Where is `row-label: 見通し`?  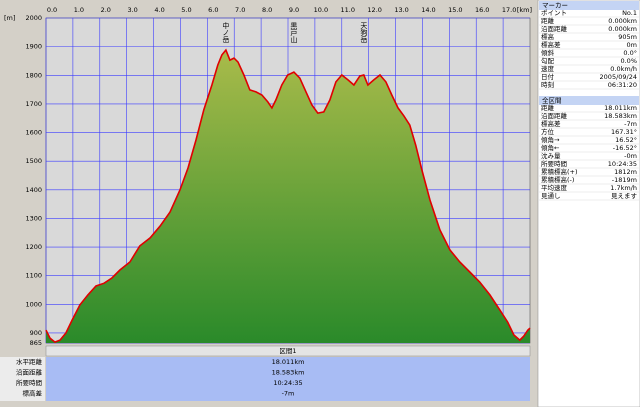
row-label: 見通し is located at coordinates (551, 195).